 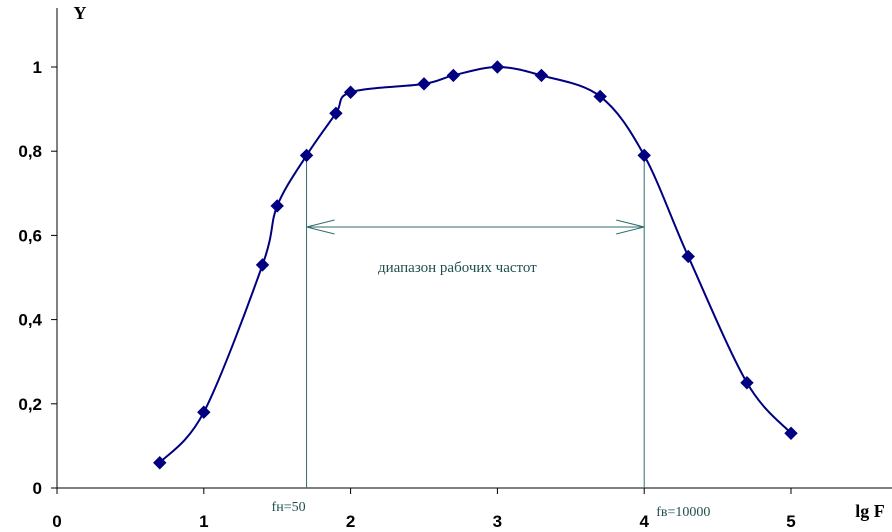 I want to click on x-tick-label: 4, so click(x=644, y=521).